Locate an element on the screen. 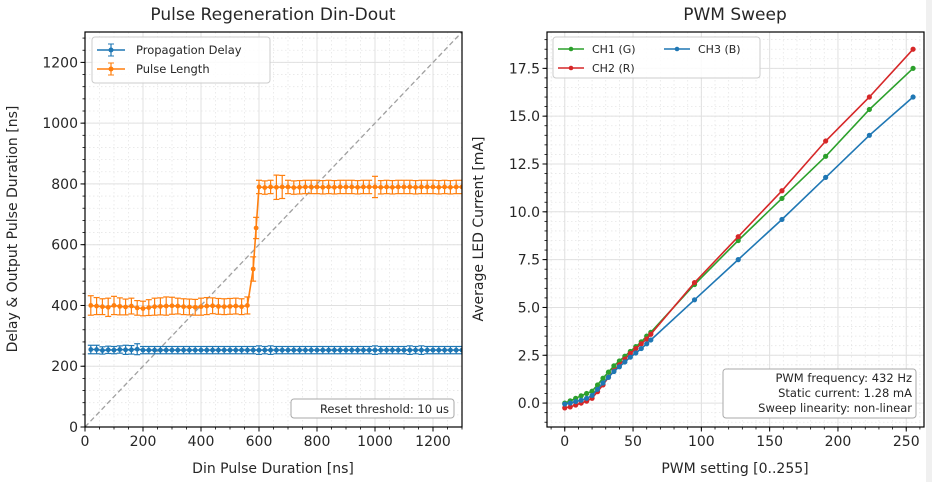  y-tick-label: 10.0 is located at coordinates (524, 213).